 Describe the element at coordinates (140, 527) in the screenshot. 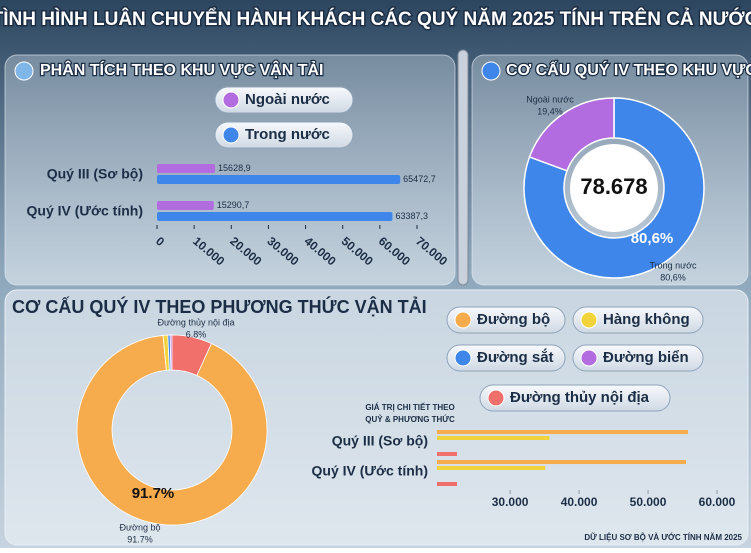

I see `slice-name: Đường bộ` at that location.